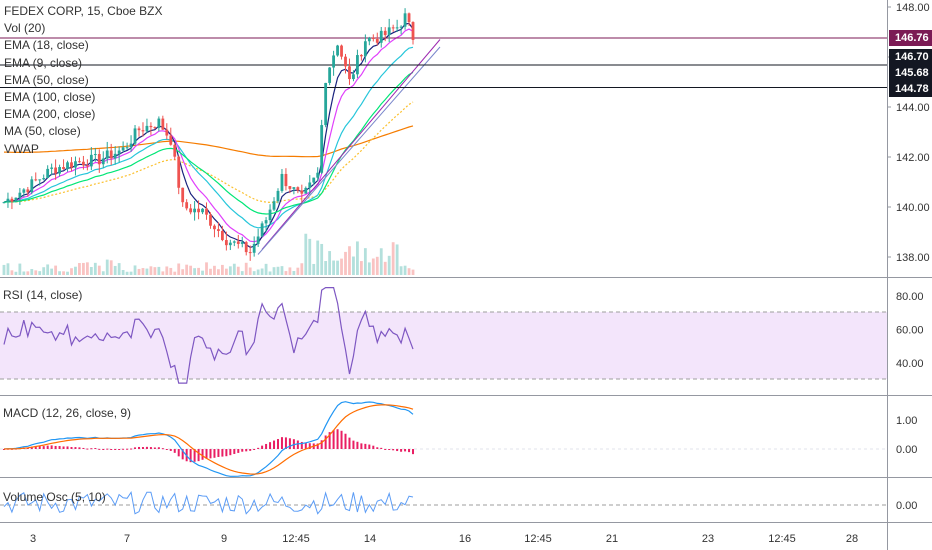 Image resolution: width=932 pixels, height=550 pixels. What do you see at coordinates (21, 148) in the screenshot?
I see `legend-vwap: VWAP` at bounding box center [21, 148].